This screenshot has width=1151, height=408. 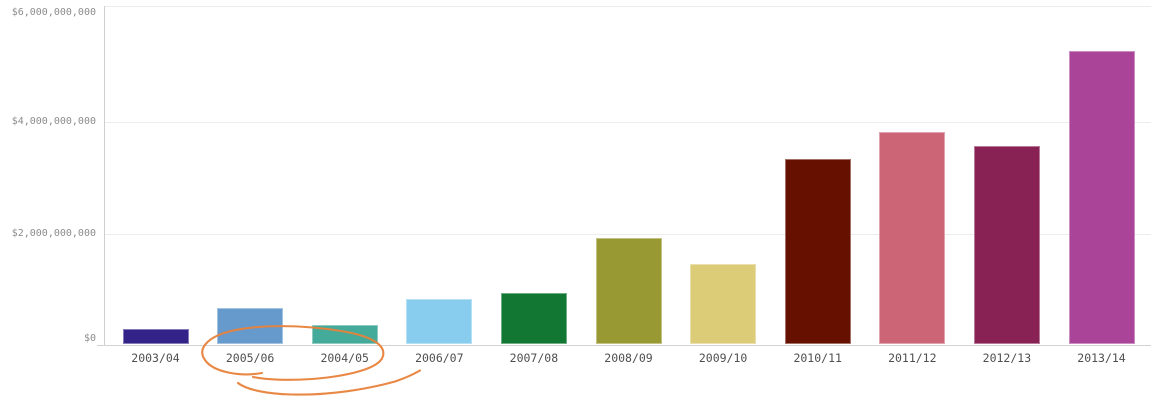 I want to click on x-axis-tick-label-2013-14: 2013/14, so click(x=1101, y=357).